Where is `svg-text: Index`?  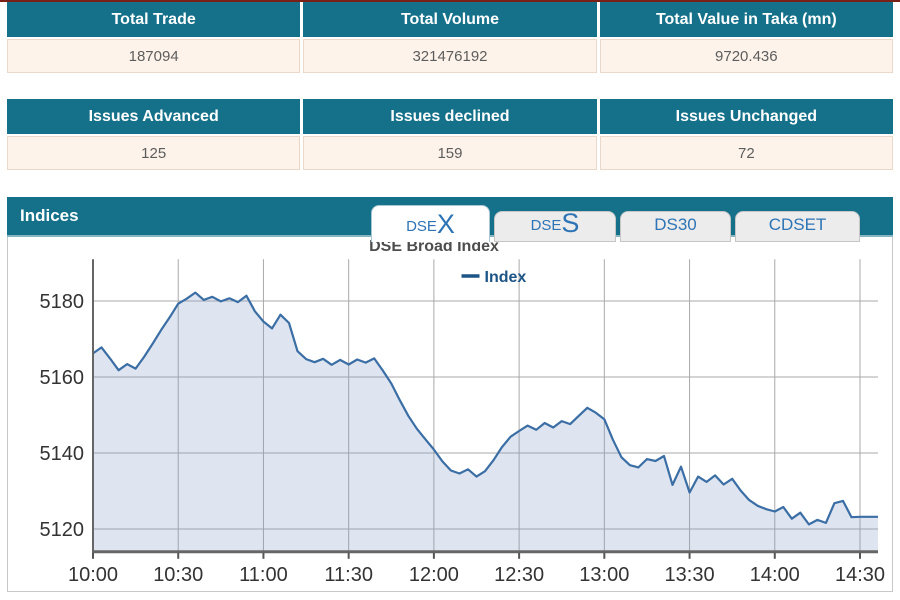 svg-text: Index is located at coordinates (506, 277).